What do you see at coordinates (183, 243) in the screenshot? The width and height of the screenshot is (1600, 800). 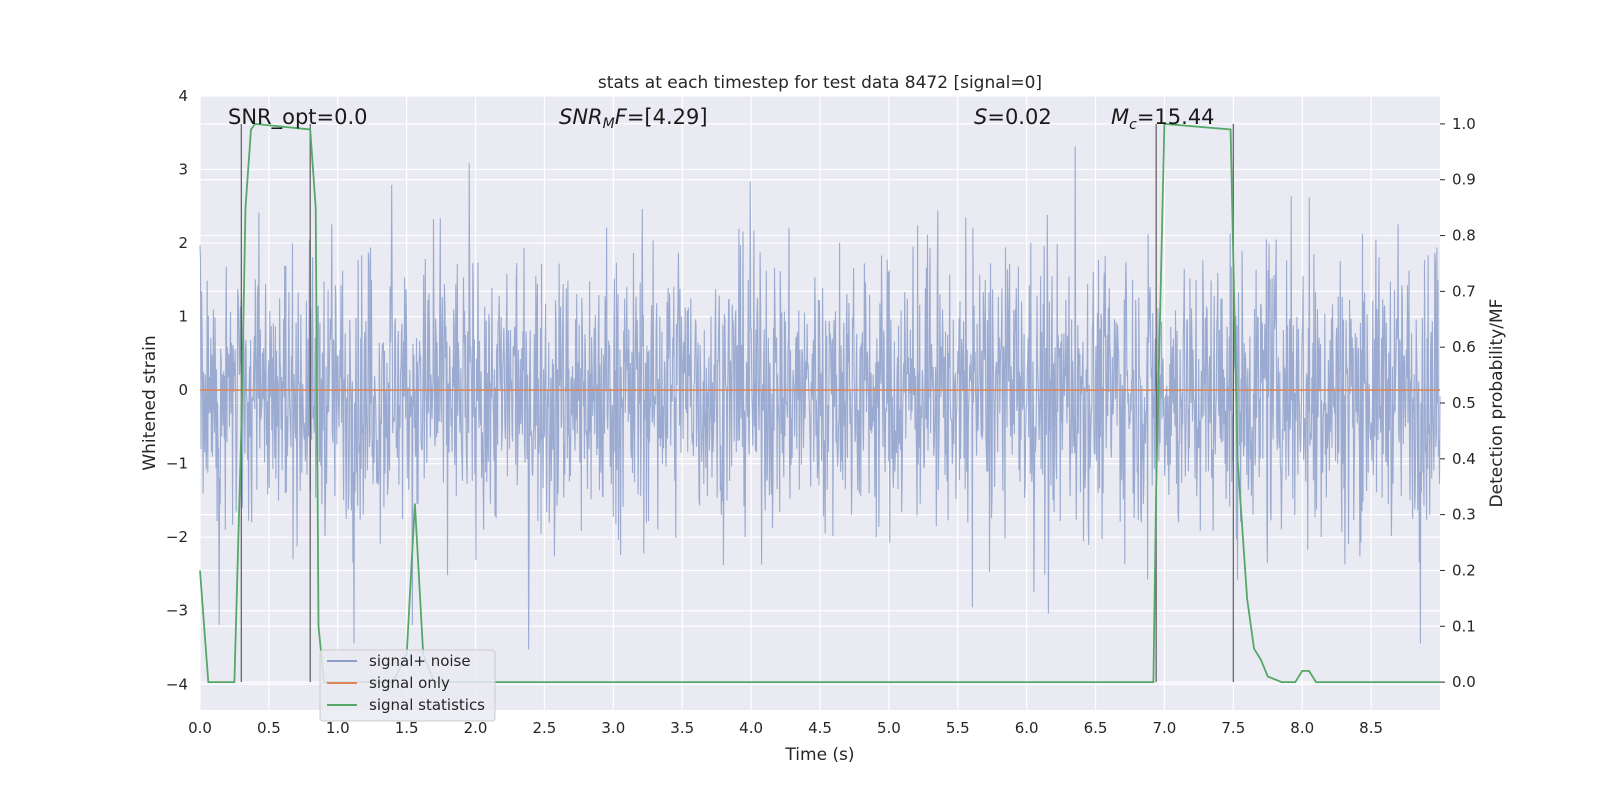 I see `y-tick-label-left: 2` at bounding box center [183, 243].